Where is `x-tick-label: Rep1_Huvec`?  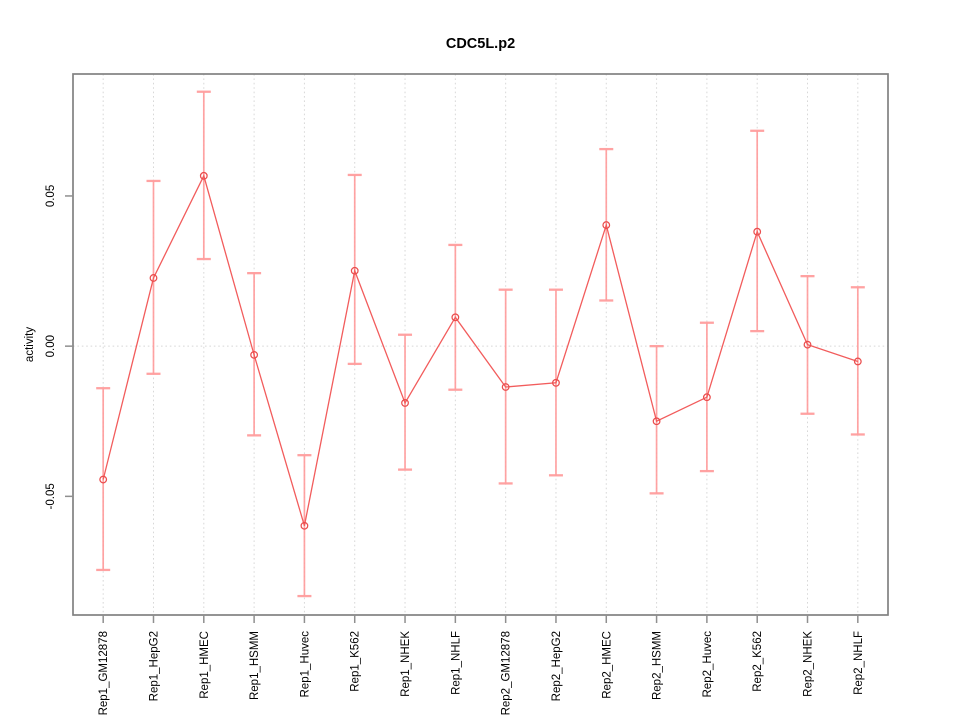
x-tick-label: Rep1_Huvec is located at coordinates (305, 664).